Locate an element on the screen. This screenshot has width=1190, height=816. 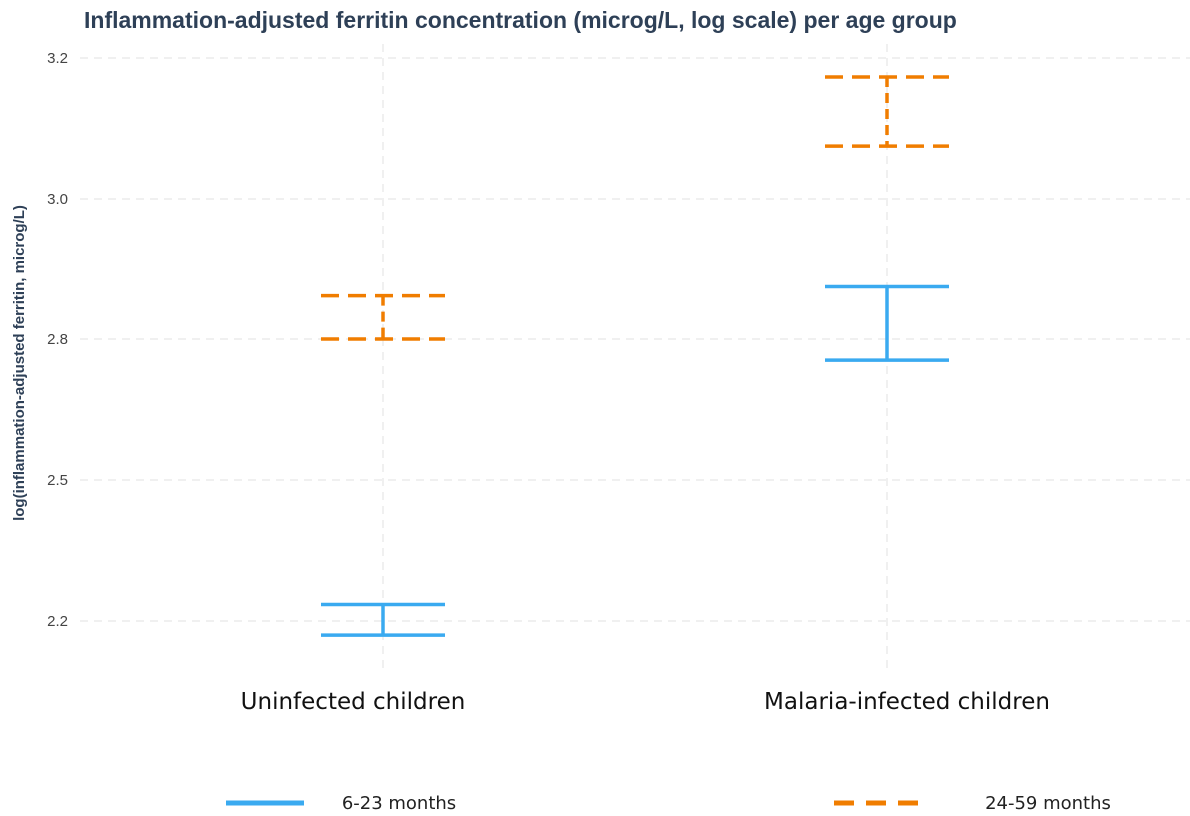
y-tick-label: 2.5 is located at coordinates (57, 480).